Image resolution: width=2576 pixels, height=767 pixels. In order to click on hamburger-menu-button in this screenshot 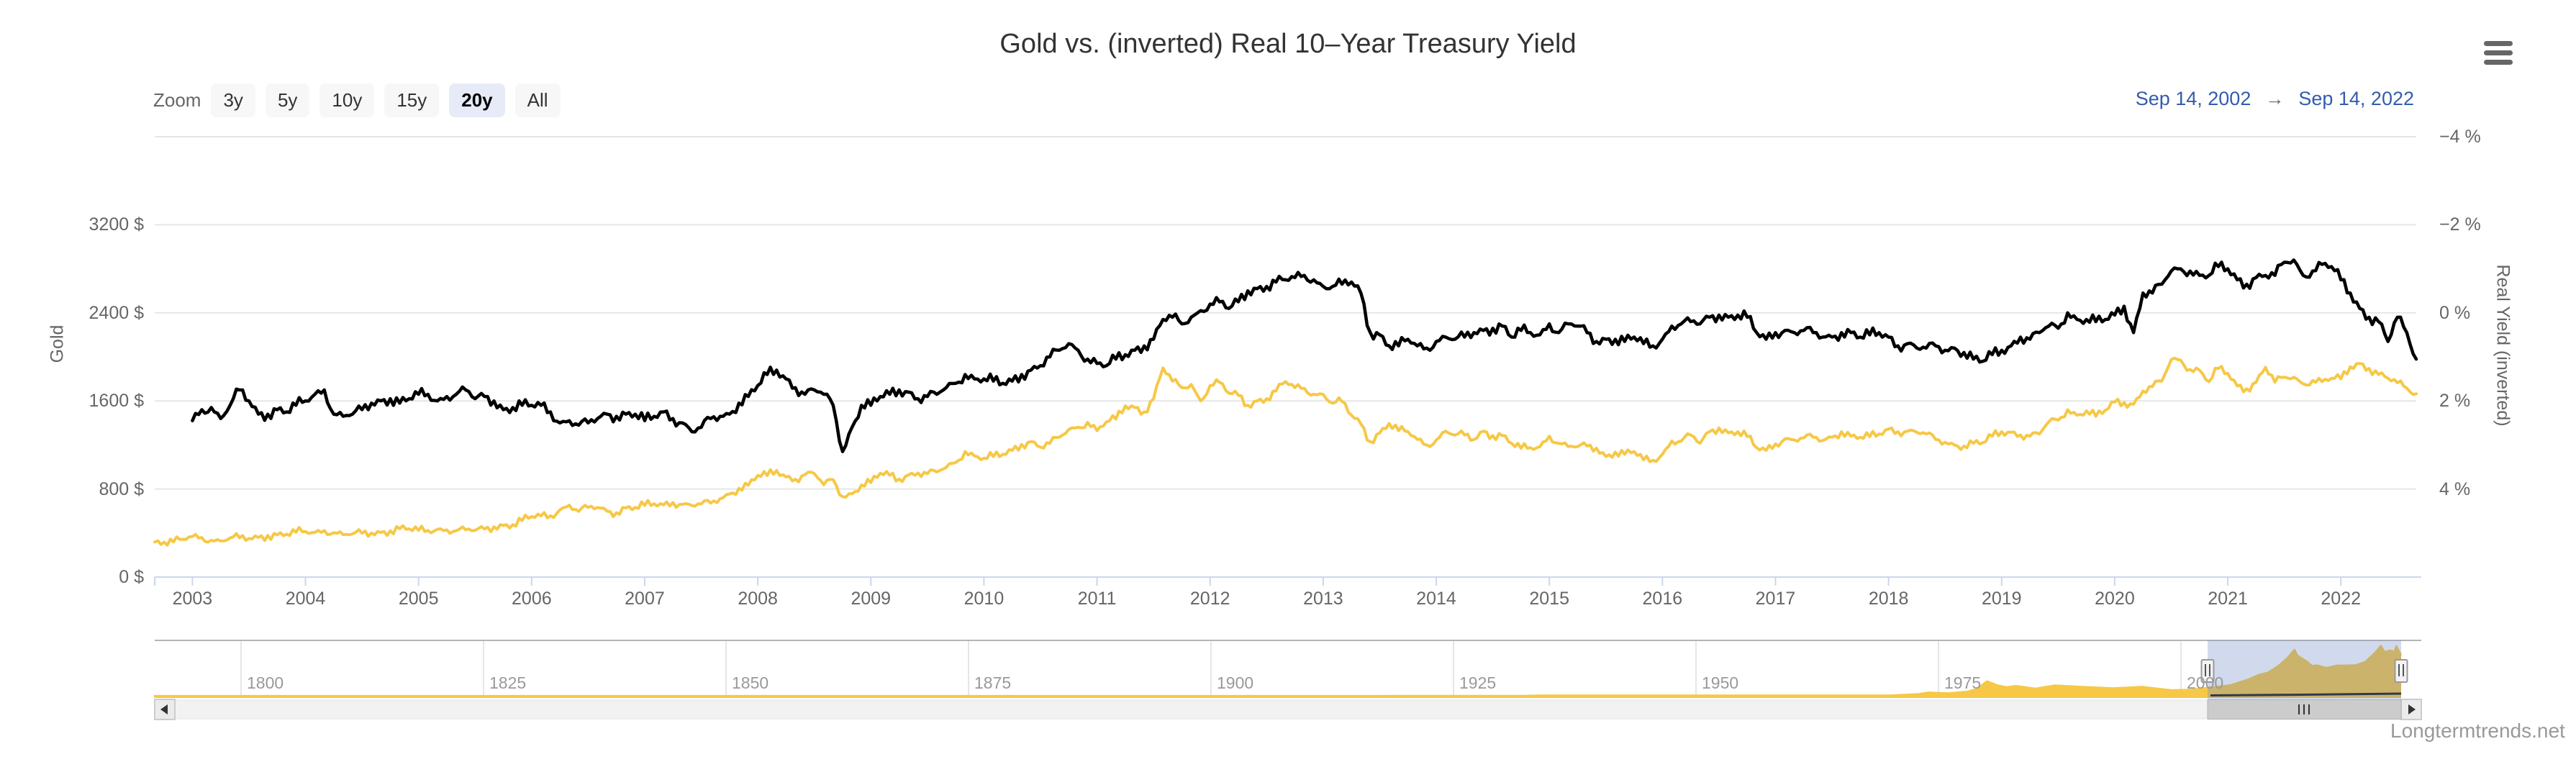, I will do `click(2498, 53)`.